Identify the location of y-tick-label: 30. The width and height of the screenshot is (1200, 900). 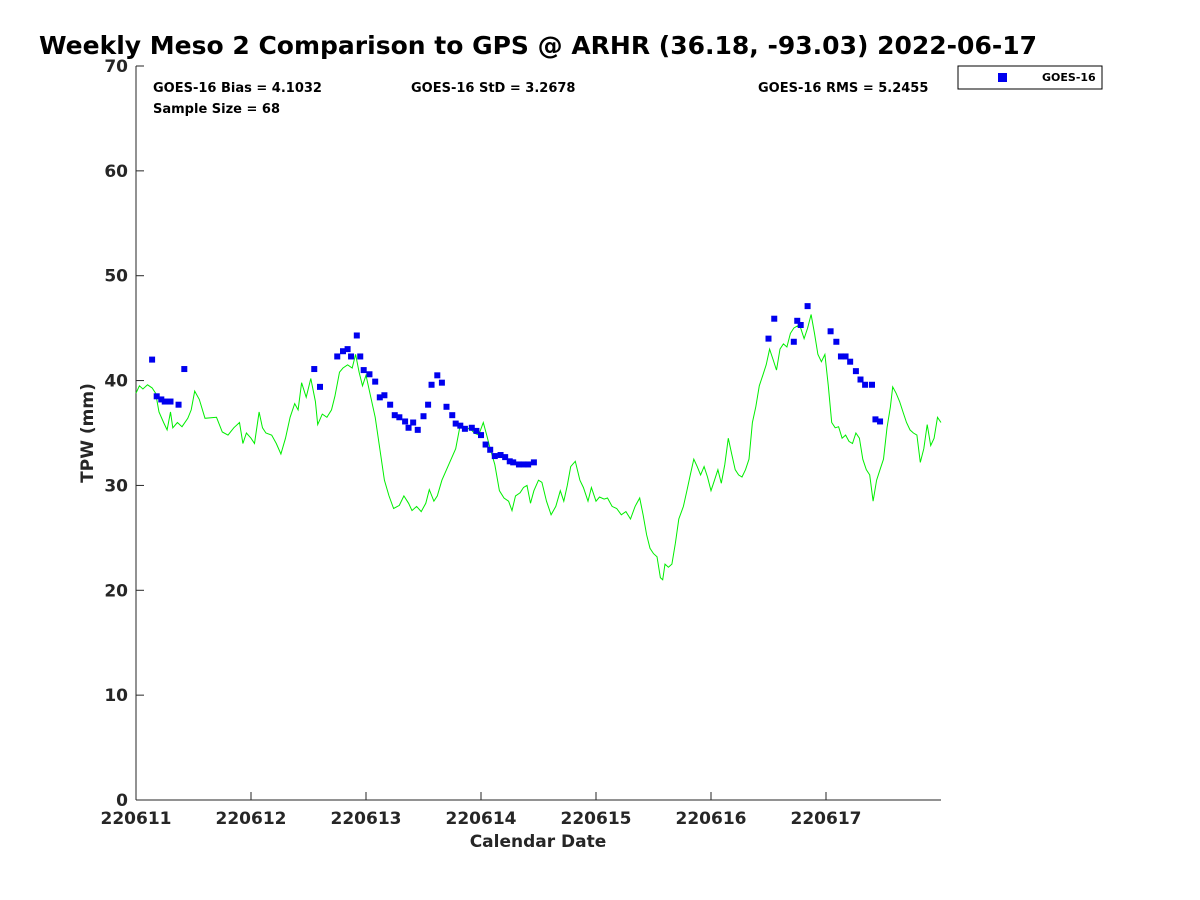
(116, 486).